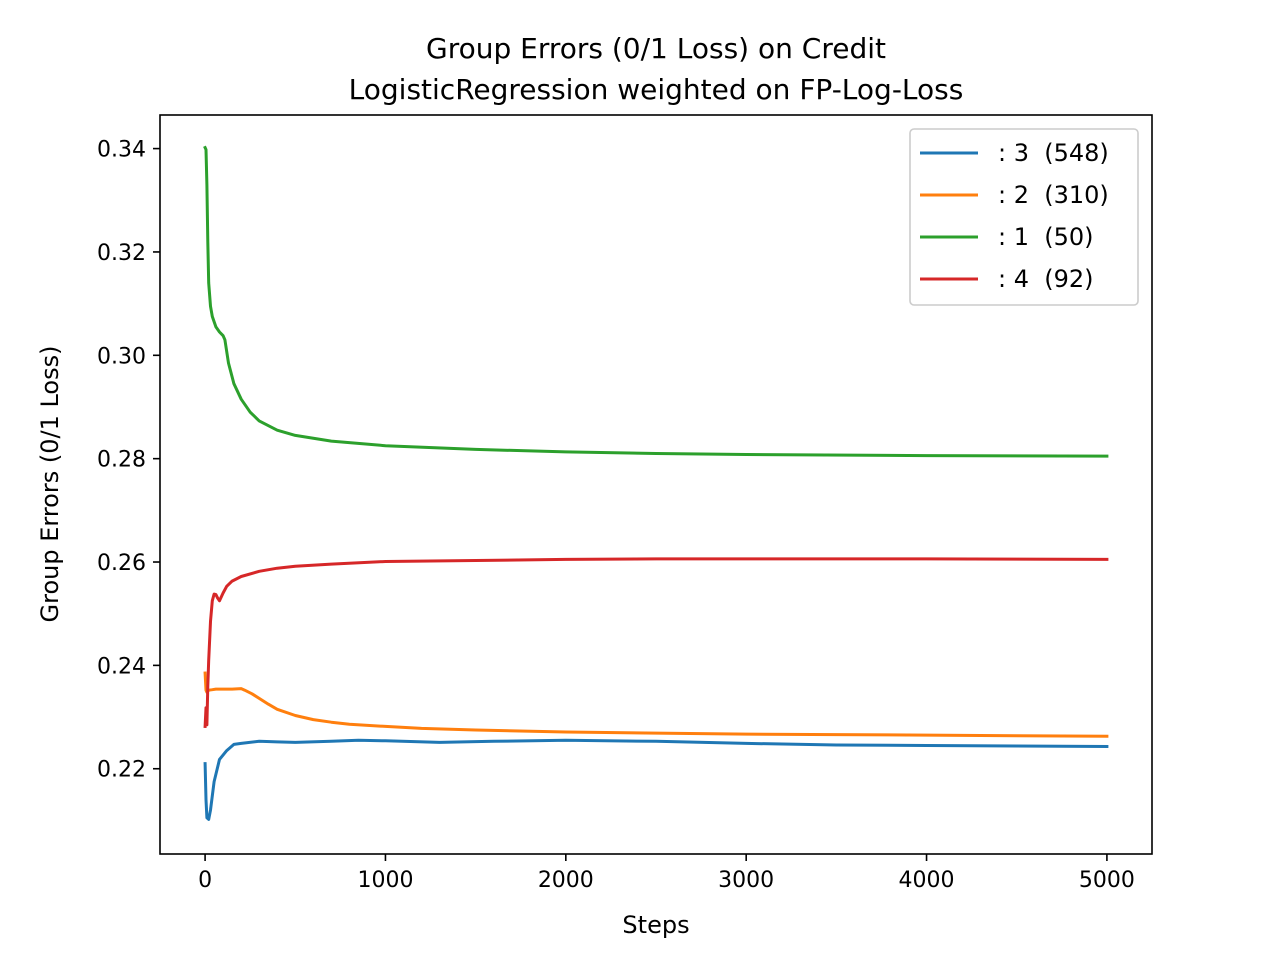 Image resolution: width=1280 pixels, height=960 pixels. Describe the element at coordinates (121, 770) in the screenshot. I see `y-tick-label: 0.22` at that location.